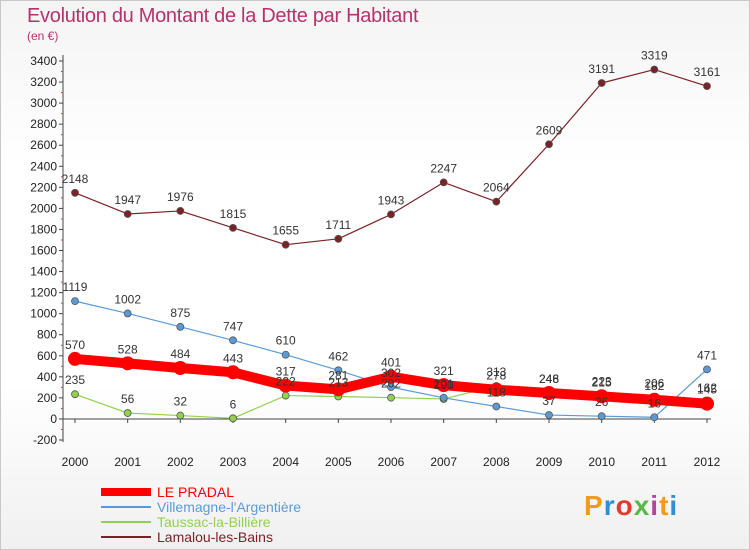  Describe the element at coordinates (43, 103) in the screenshot. I see `y-tick-label: 3000` at that location.